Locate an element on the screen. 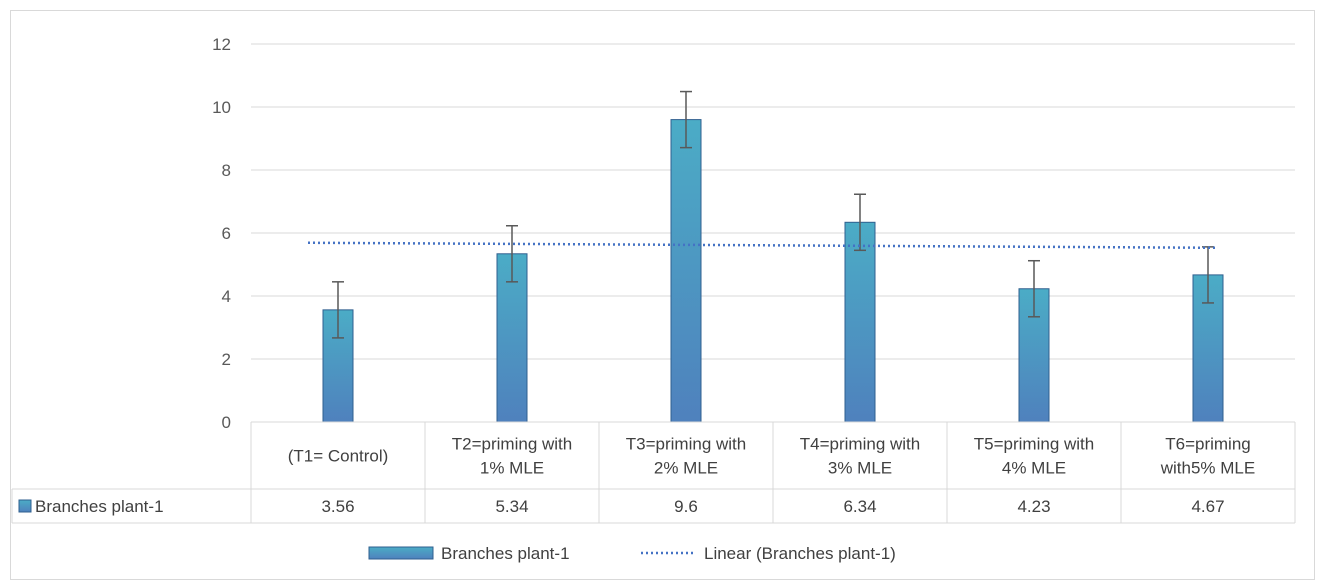  y-tick-label: 10 is located at coordinates (221, 107).